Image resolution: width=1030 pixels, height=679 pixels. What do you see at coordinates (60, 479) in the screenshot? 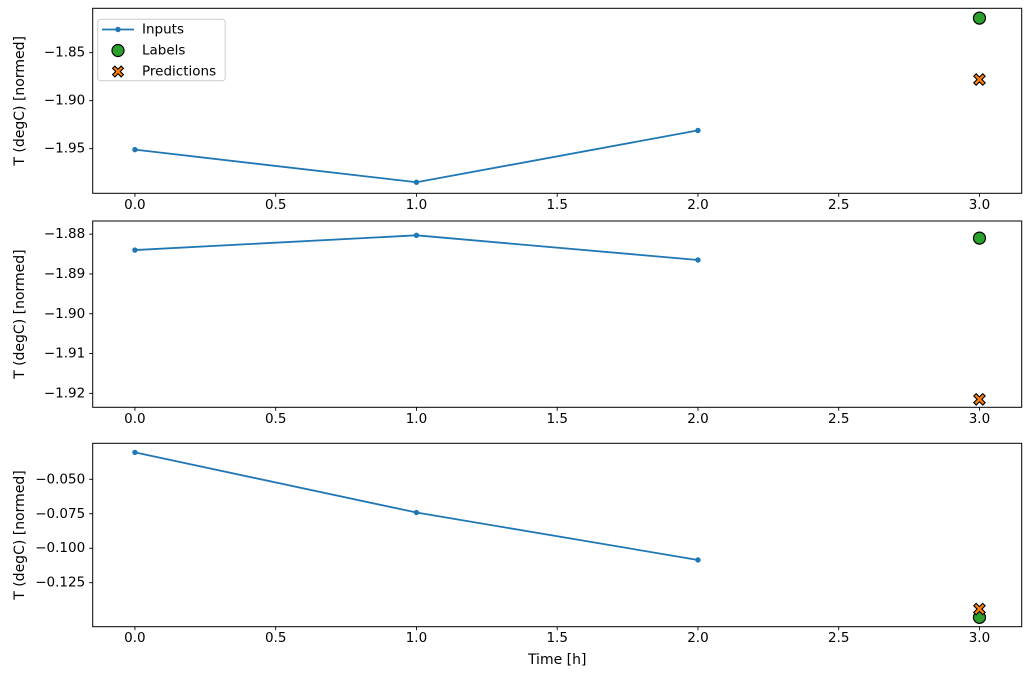
I see `y-tick-label: −0.050` at bounding box center [60, 479].